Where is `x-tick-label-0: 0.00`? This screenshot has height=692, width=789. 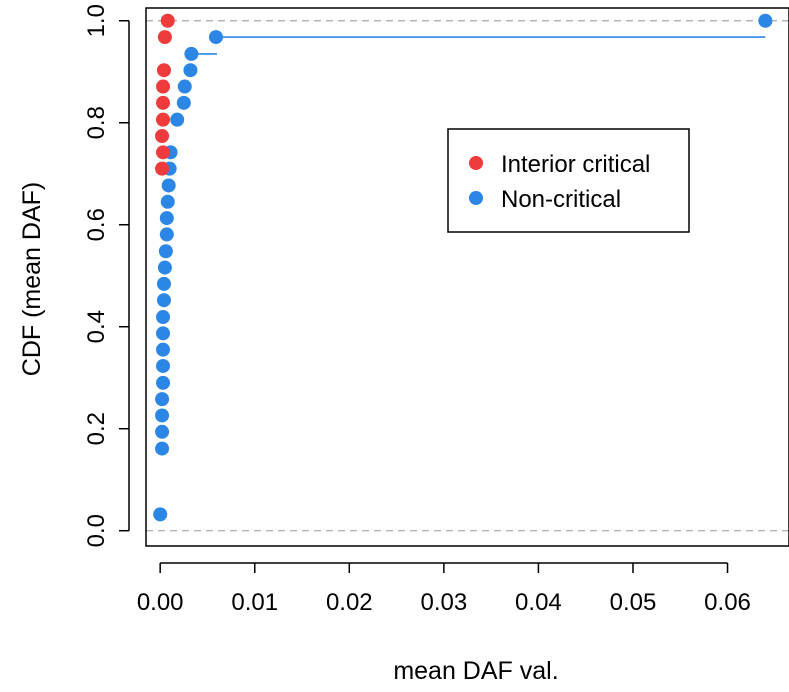 x-tick-label-0: 0.00 is located at coordinates (160, 602).